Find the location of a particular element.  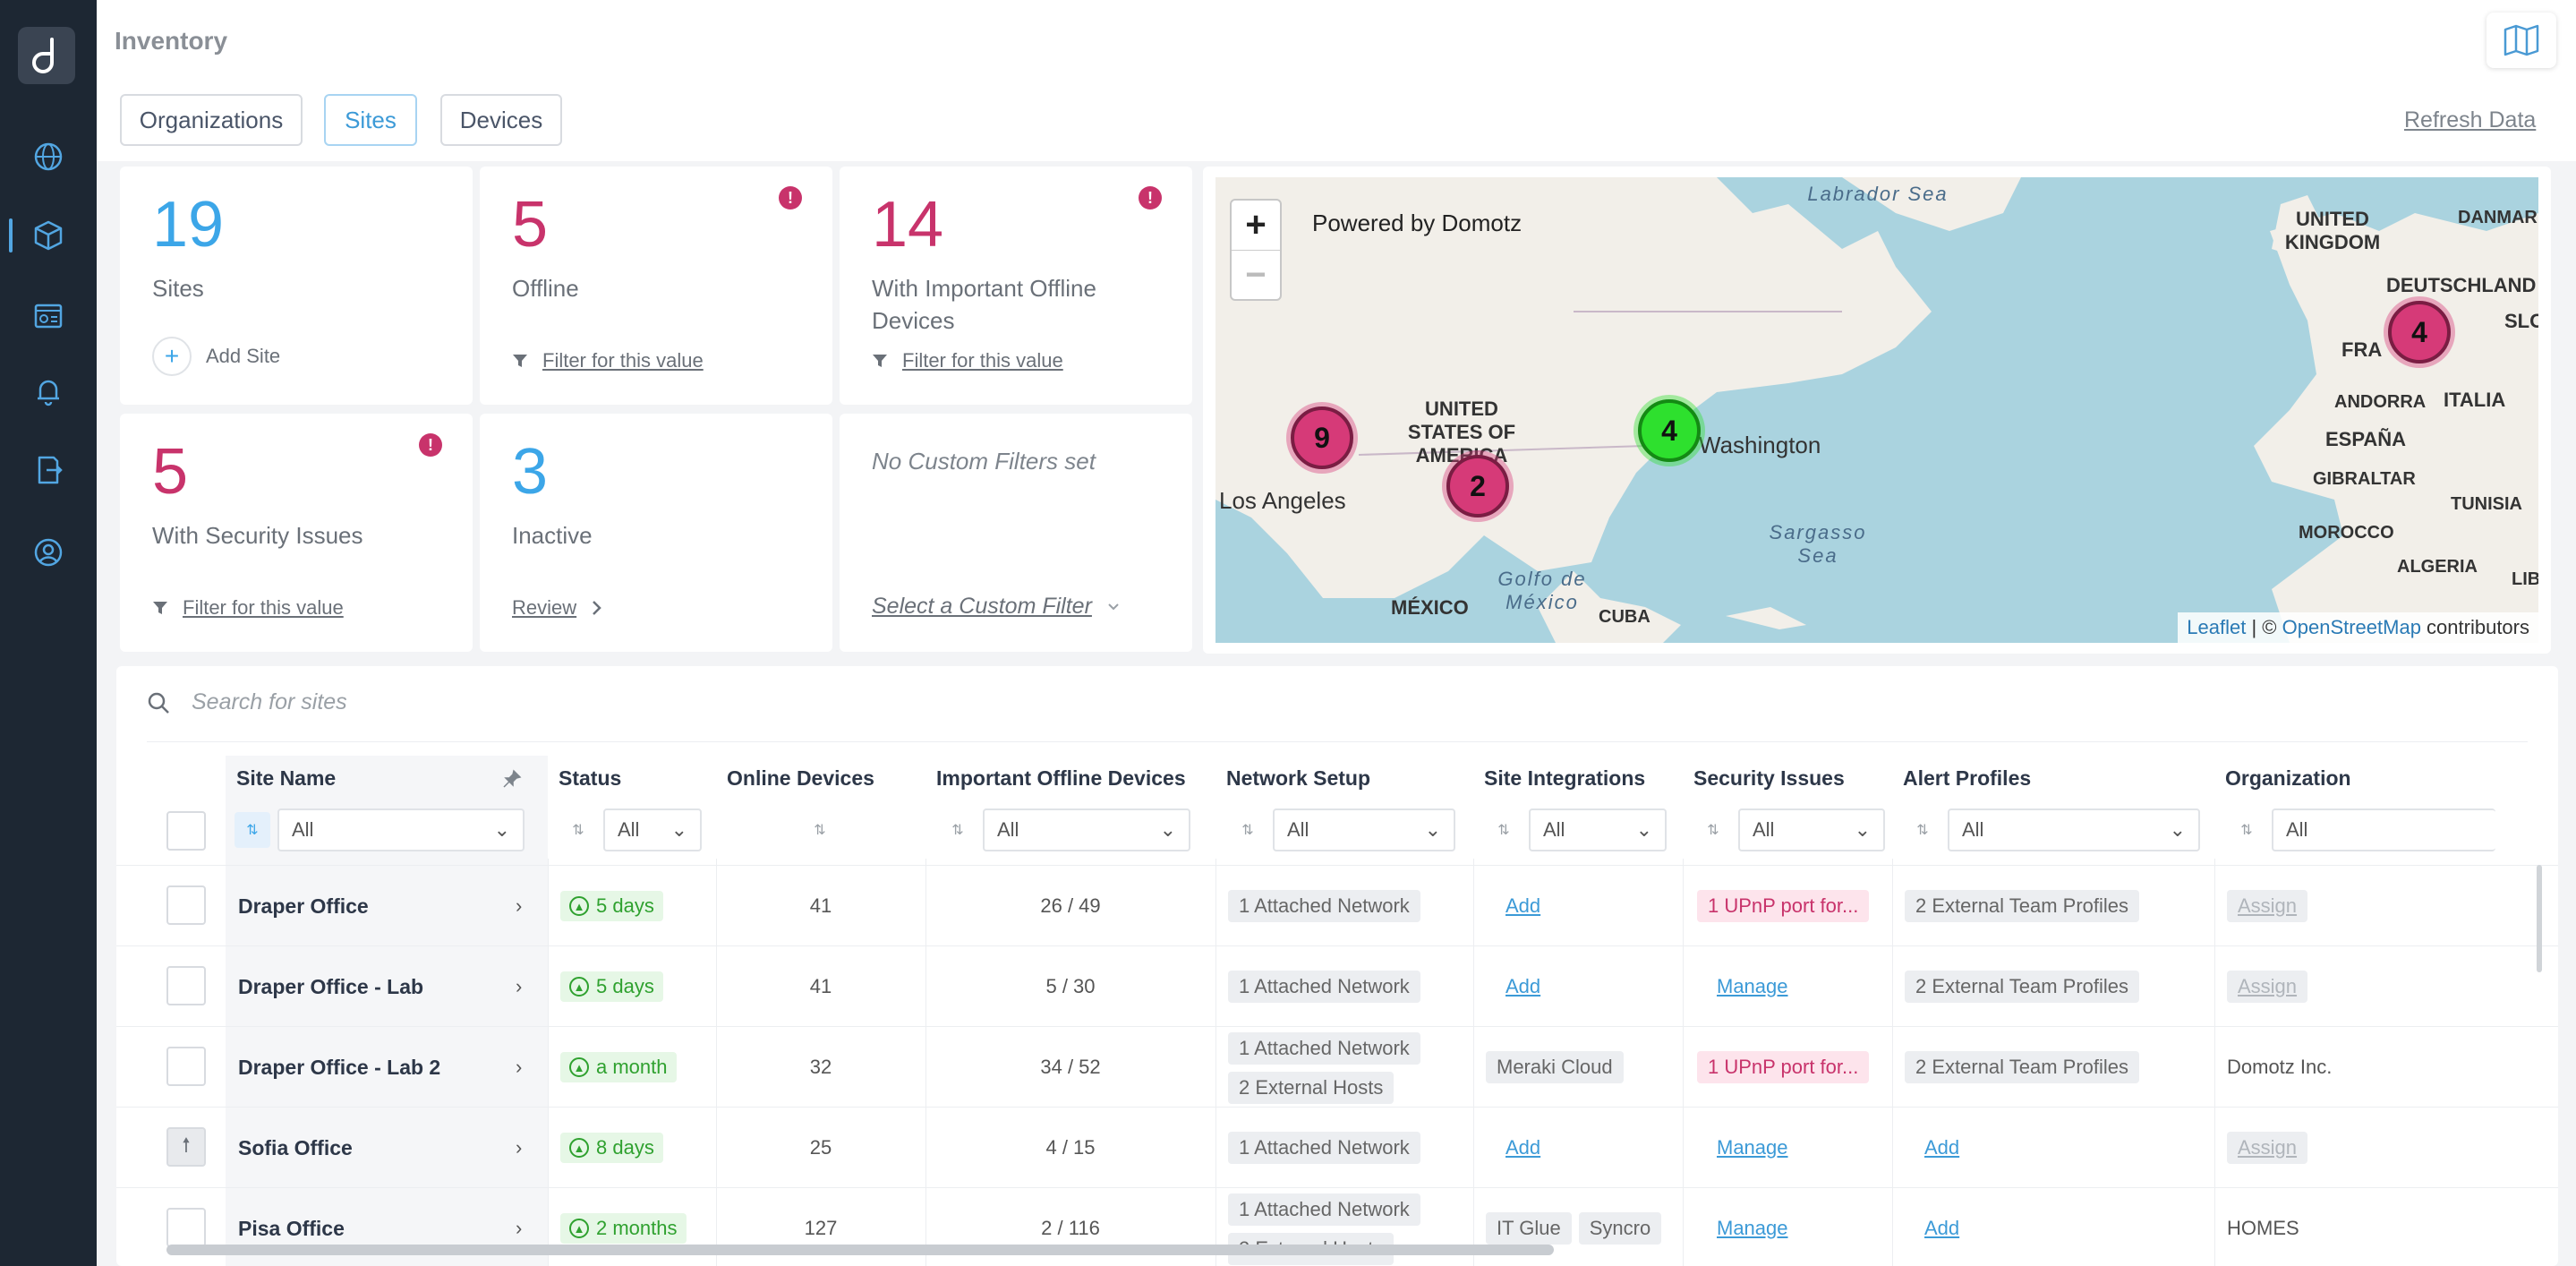

pin-icon is located at coordinates (512, 779).